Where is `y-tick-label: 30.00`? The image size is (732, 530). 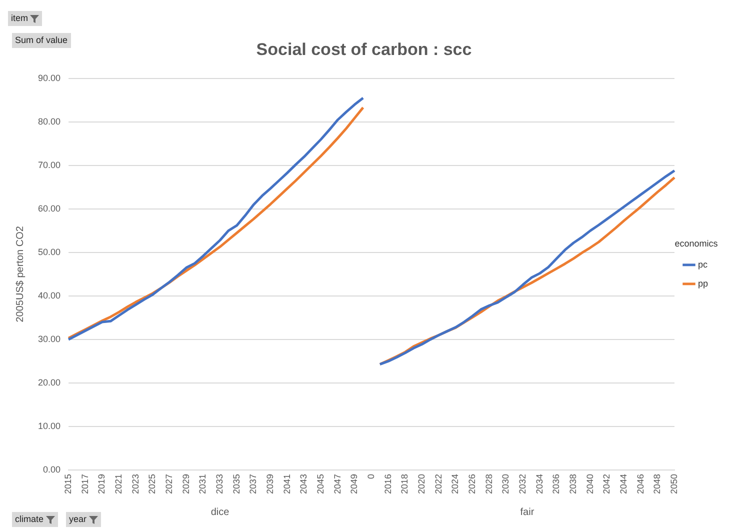 y-tick-label: 30.00 is located at coordinates (49, 339).